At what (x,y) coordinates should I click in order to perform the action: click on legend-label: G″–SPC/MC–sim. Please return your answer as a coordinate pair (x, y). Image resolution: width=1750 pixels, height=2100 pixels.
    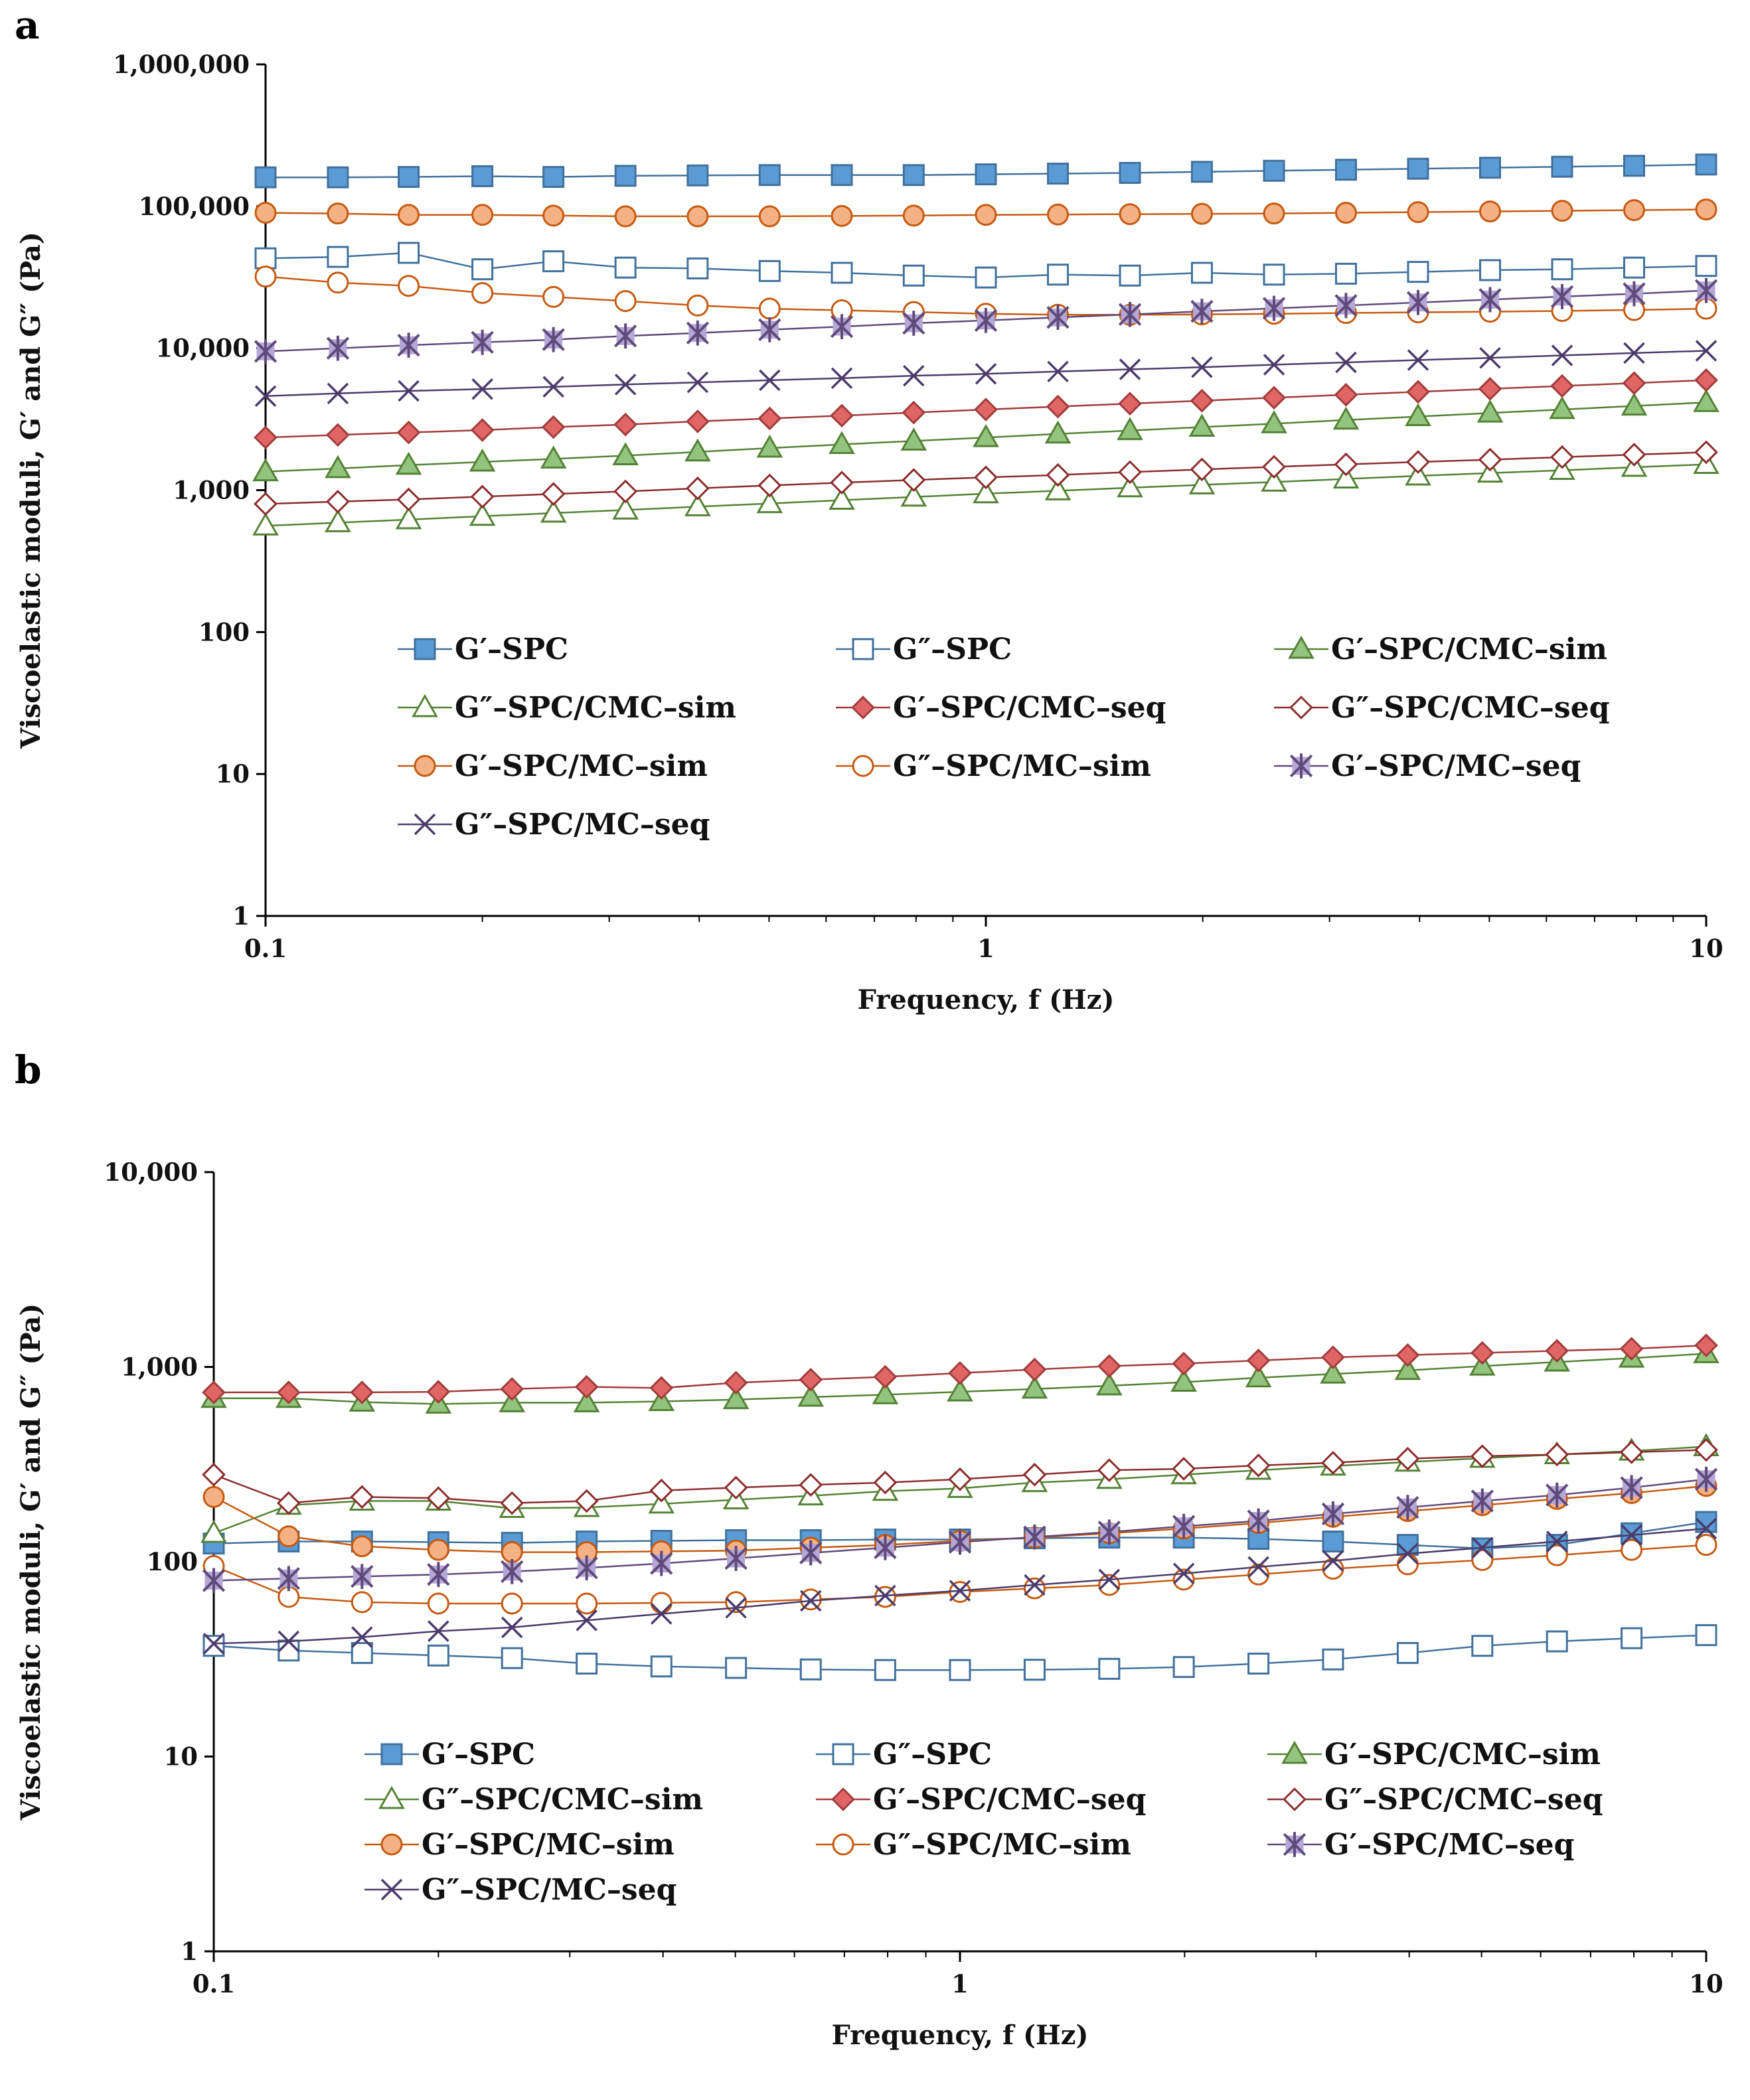
    Looking at the image, I should click on (1002, 1845).